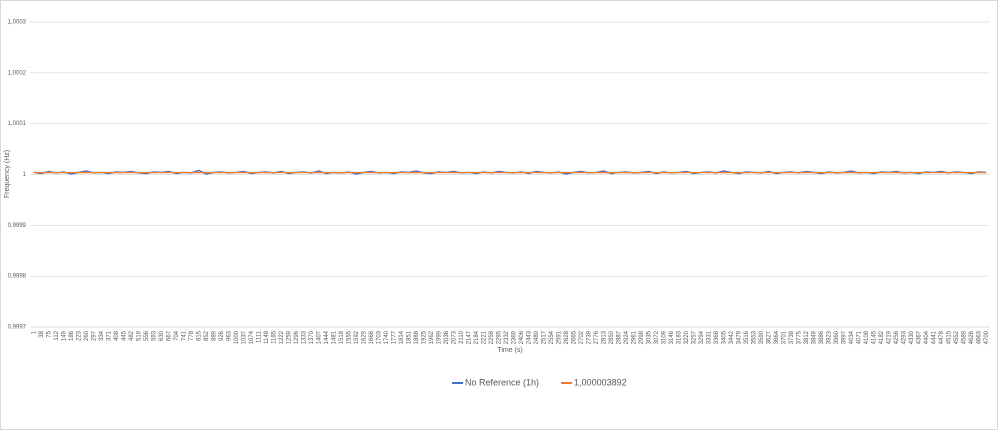 This screenshot has height=430, width=998. I want to click on x-tick-label: 2554, so click(552, 337).